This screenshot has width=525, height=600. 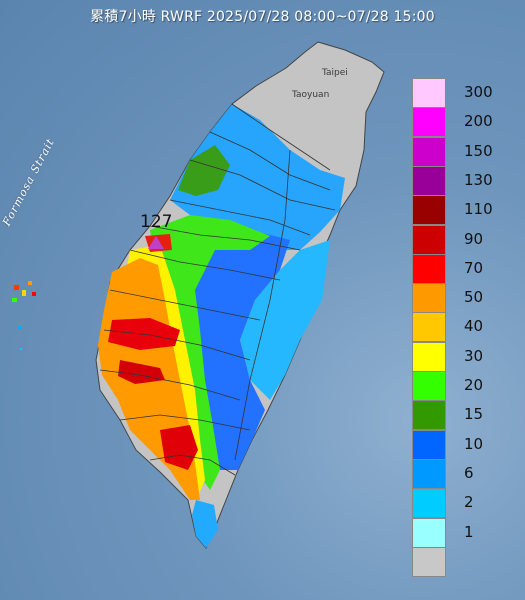 I want to click on rain-zone-green, so click(x=210, y=352).